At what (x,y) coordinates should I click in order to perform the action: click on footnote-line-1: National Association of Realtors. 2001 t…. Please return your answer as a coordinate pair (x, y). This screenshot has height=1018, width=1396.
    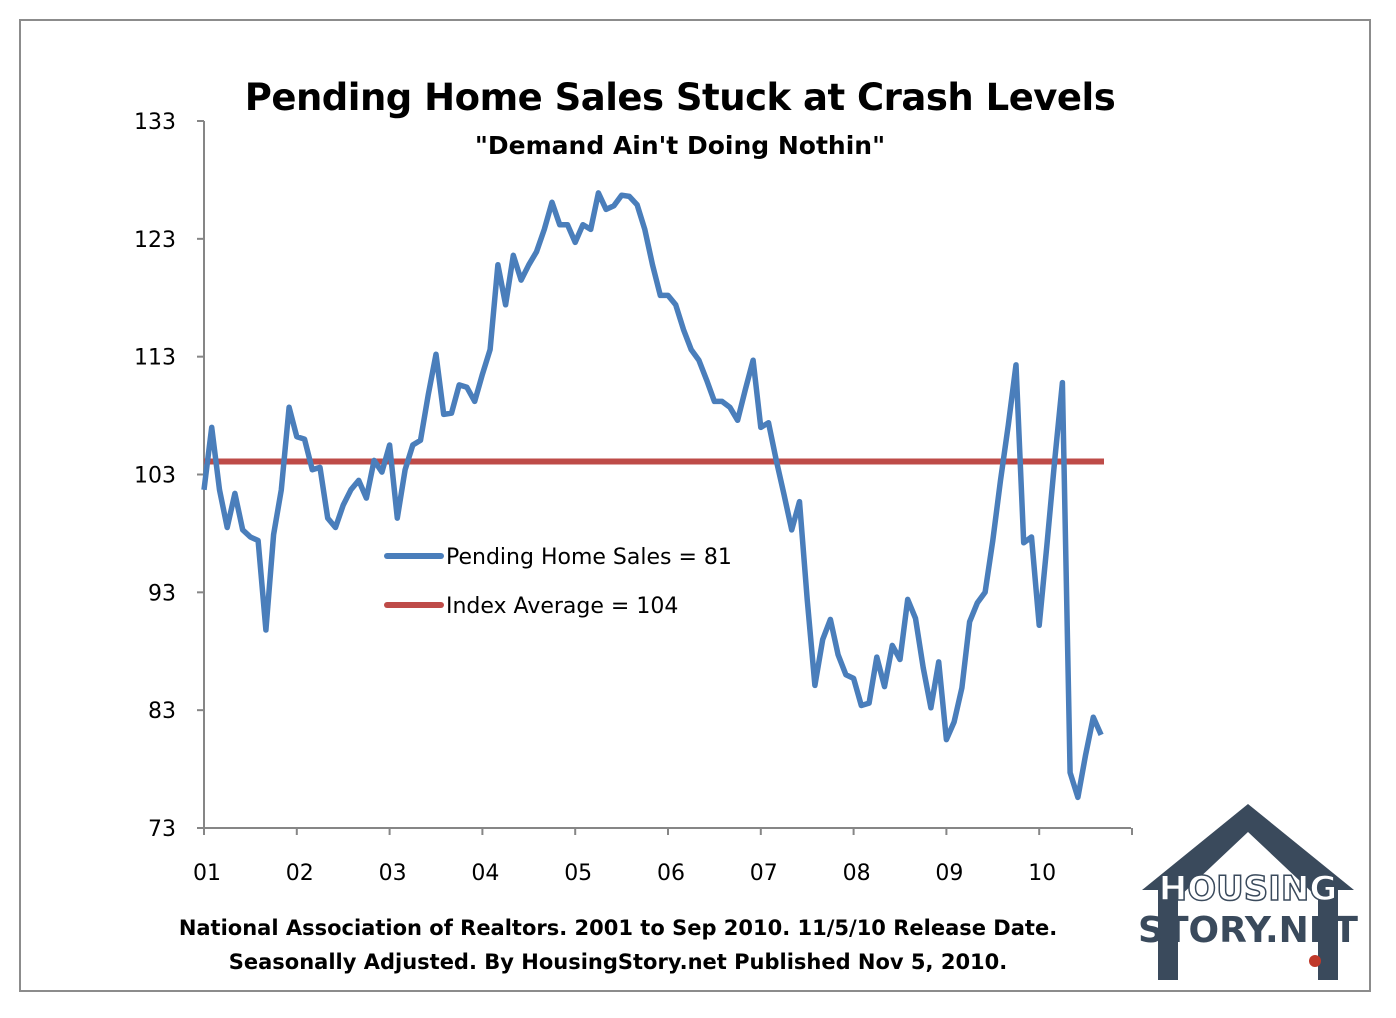
    Looking at the image, I should click on (618, 928).